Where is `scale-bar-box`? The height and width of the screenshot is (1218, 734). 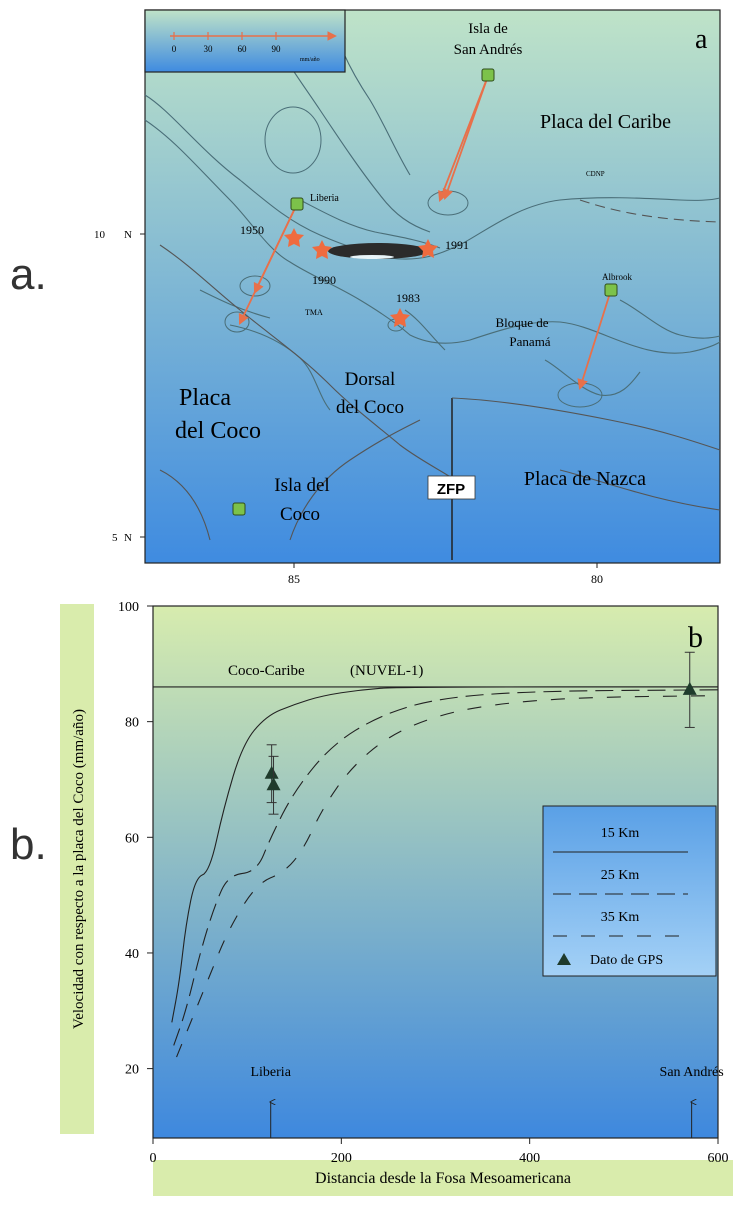
scale-bar-box is located at coordinates (245, 41).